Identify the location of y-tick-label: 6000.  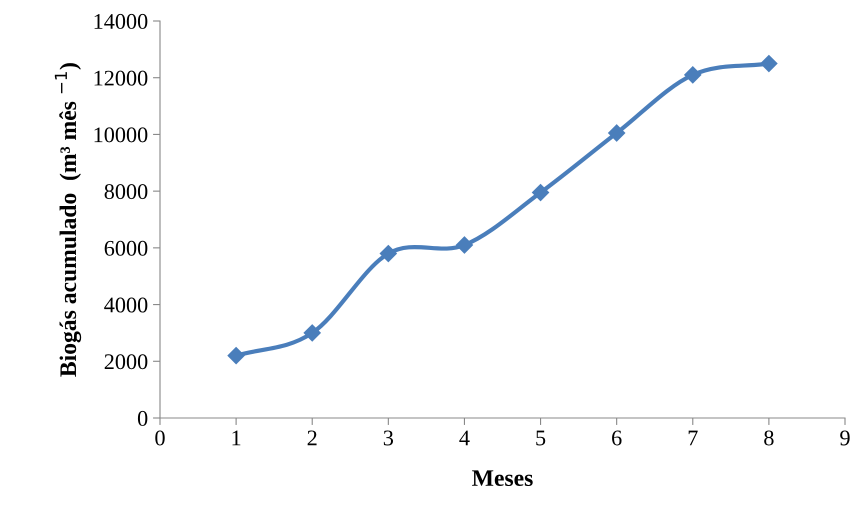
(126, 248).